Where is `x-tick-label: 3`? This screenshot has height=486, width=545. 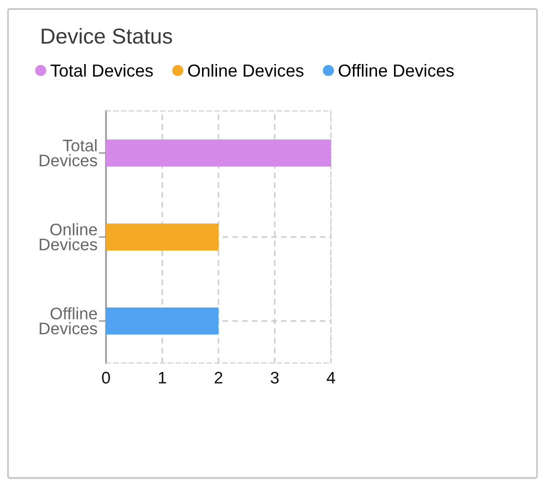 x-tick-label: 3 is located at coordinates (274, 378).